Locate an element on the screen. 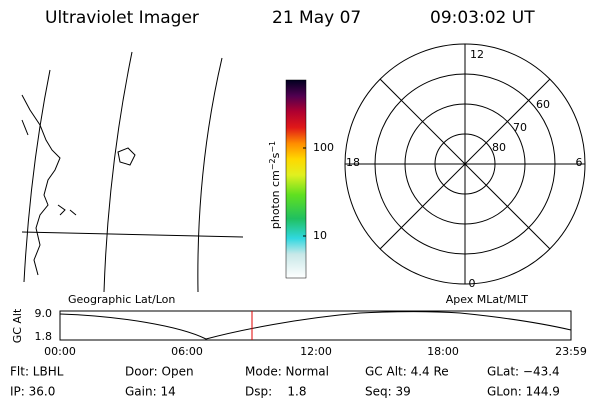 The width and height of the screenshot is (600, 400). y-tick-label: 1.8 is located at coordinates (44, 336).